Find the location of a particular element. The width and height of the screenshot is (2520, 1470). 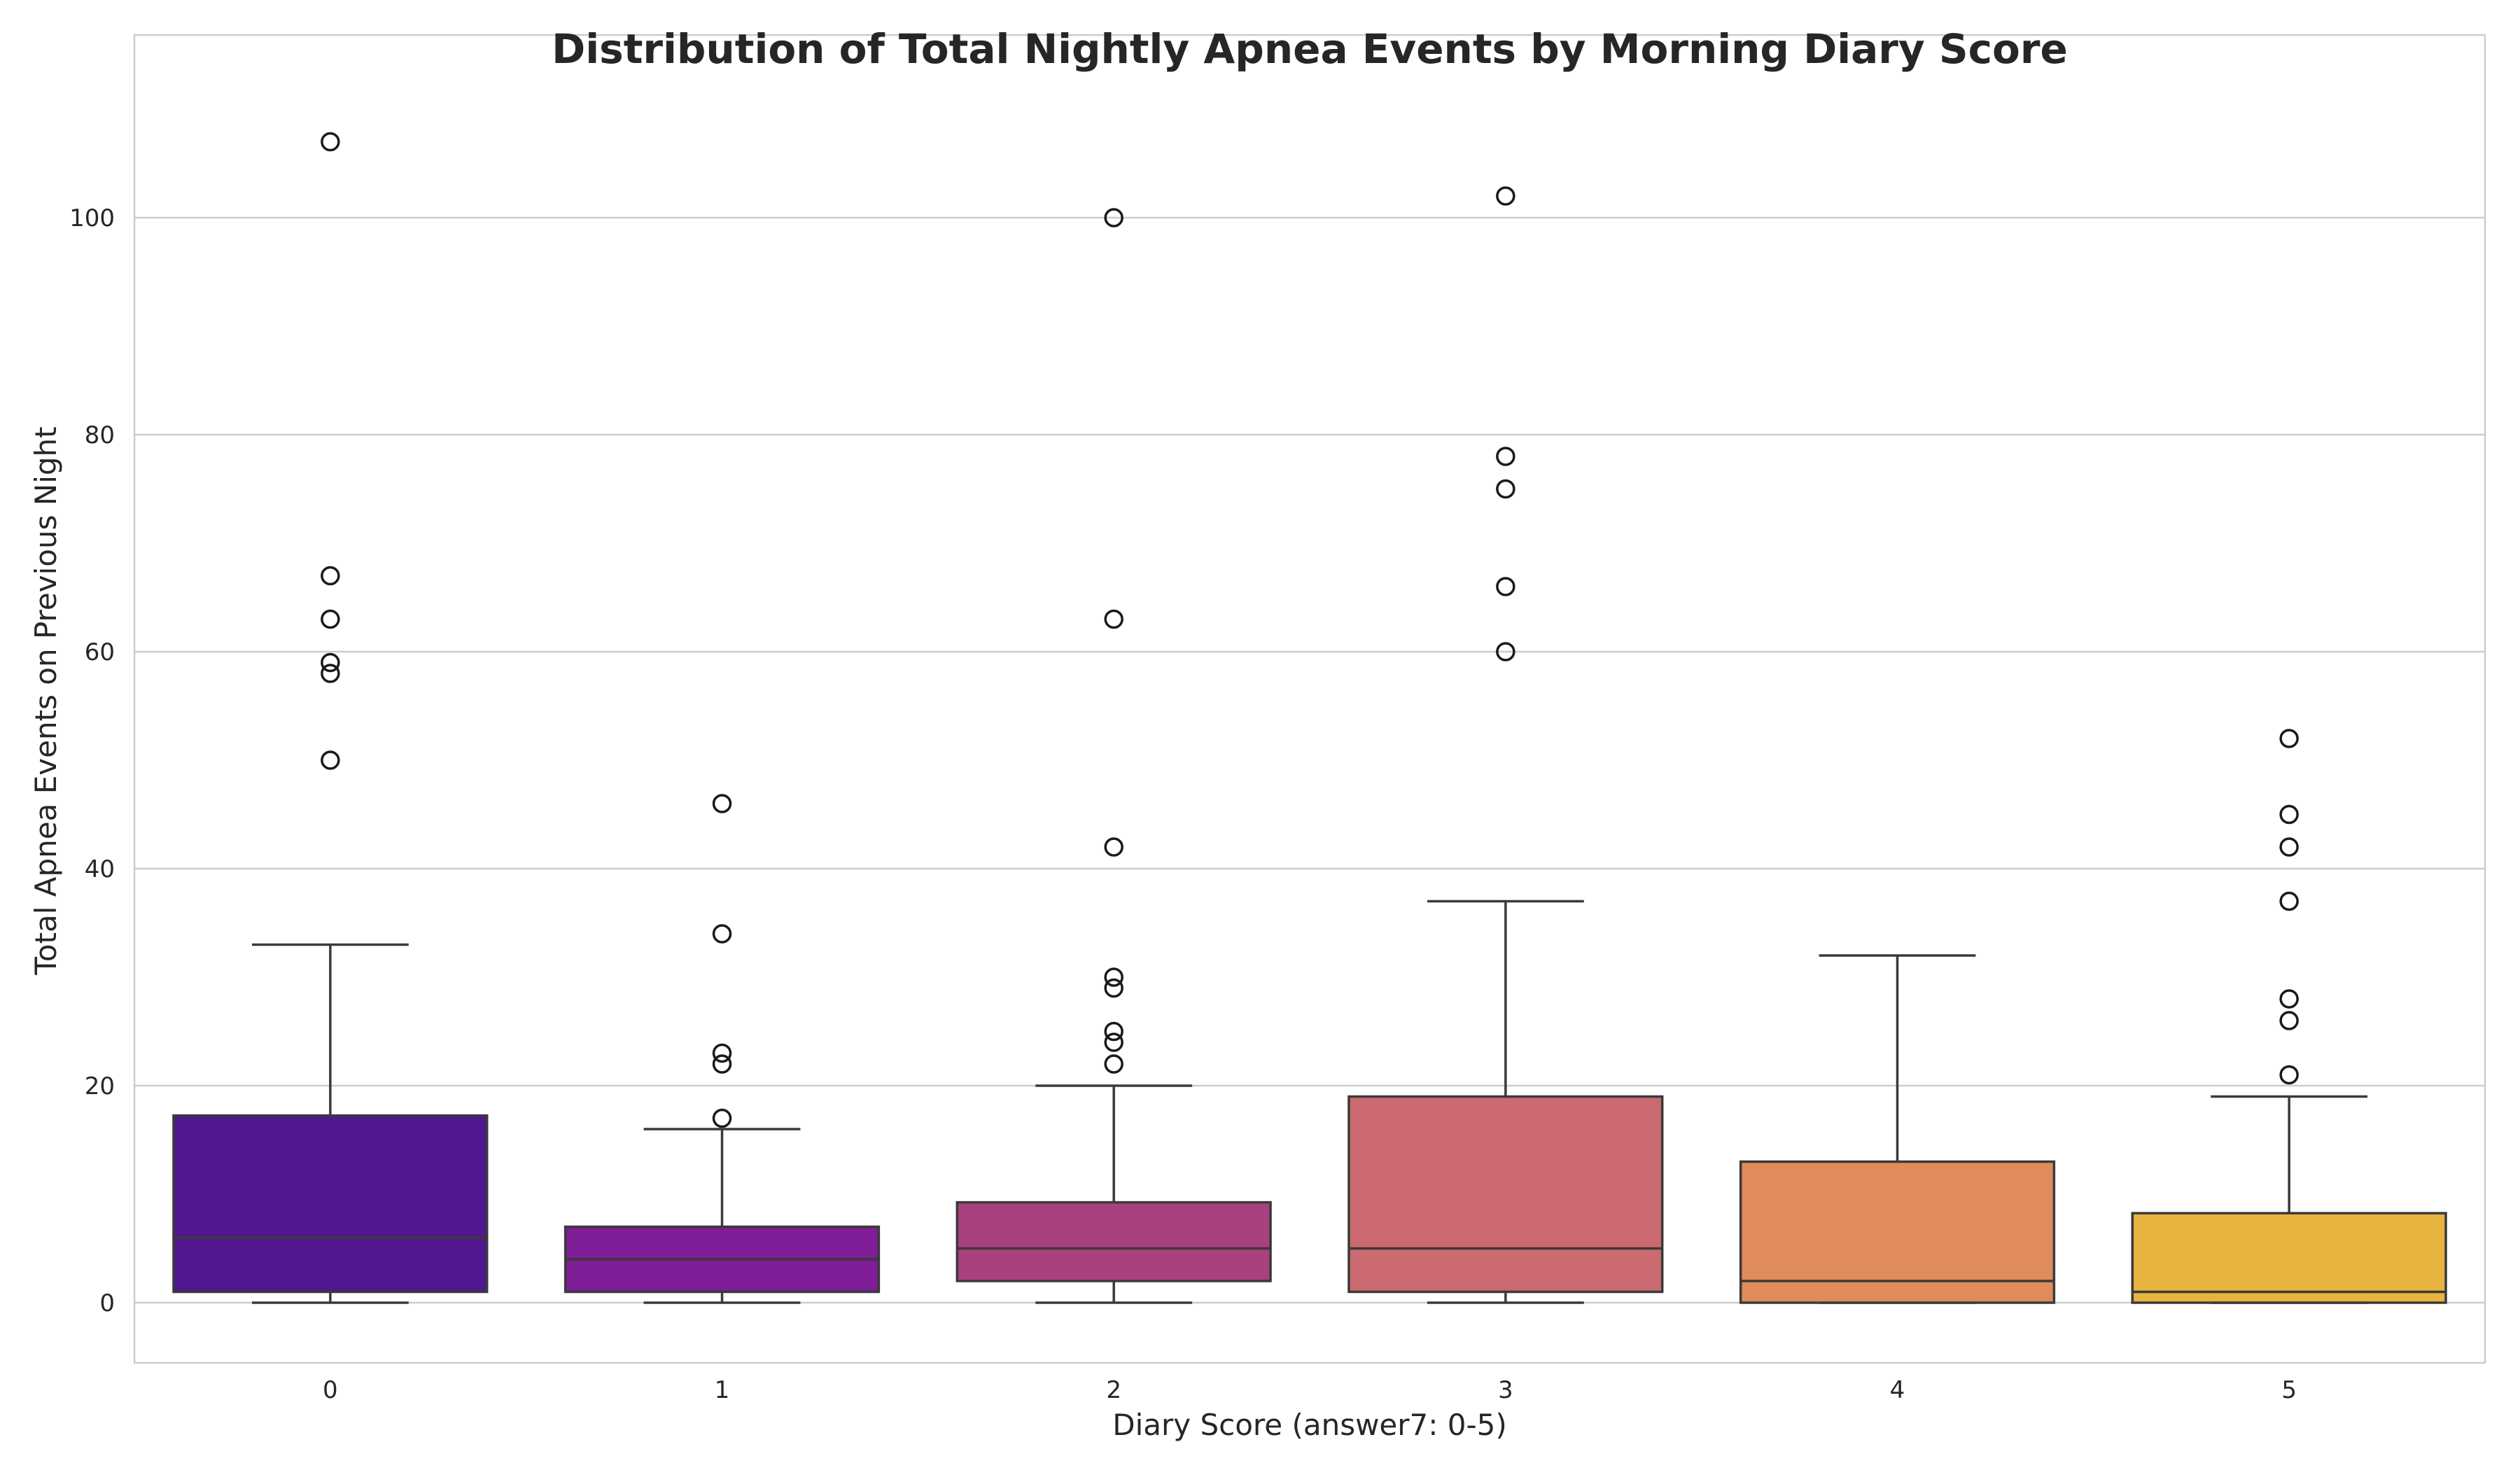

y-axis-label: Total Apnea Events on Previous Night is located at coordinates (46, 700).